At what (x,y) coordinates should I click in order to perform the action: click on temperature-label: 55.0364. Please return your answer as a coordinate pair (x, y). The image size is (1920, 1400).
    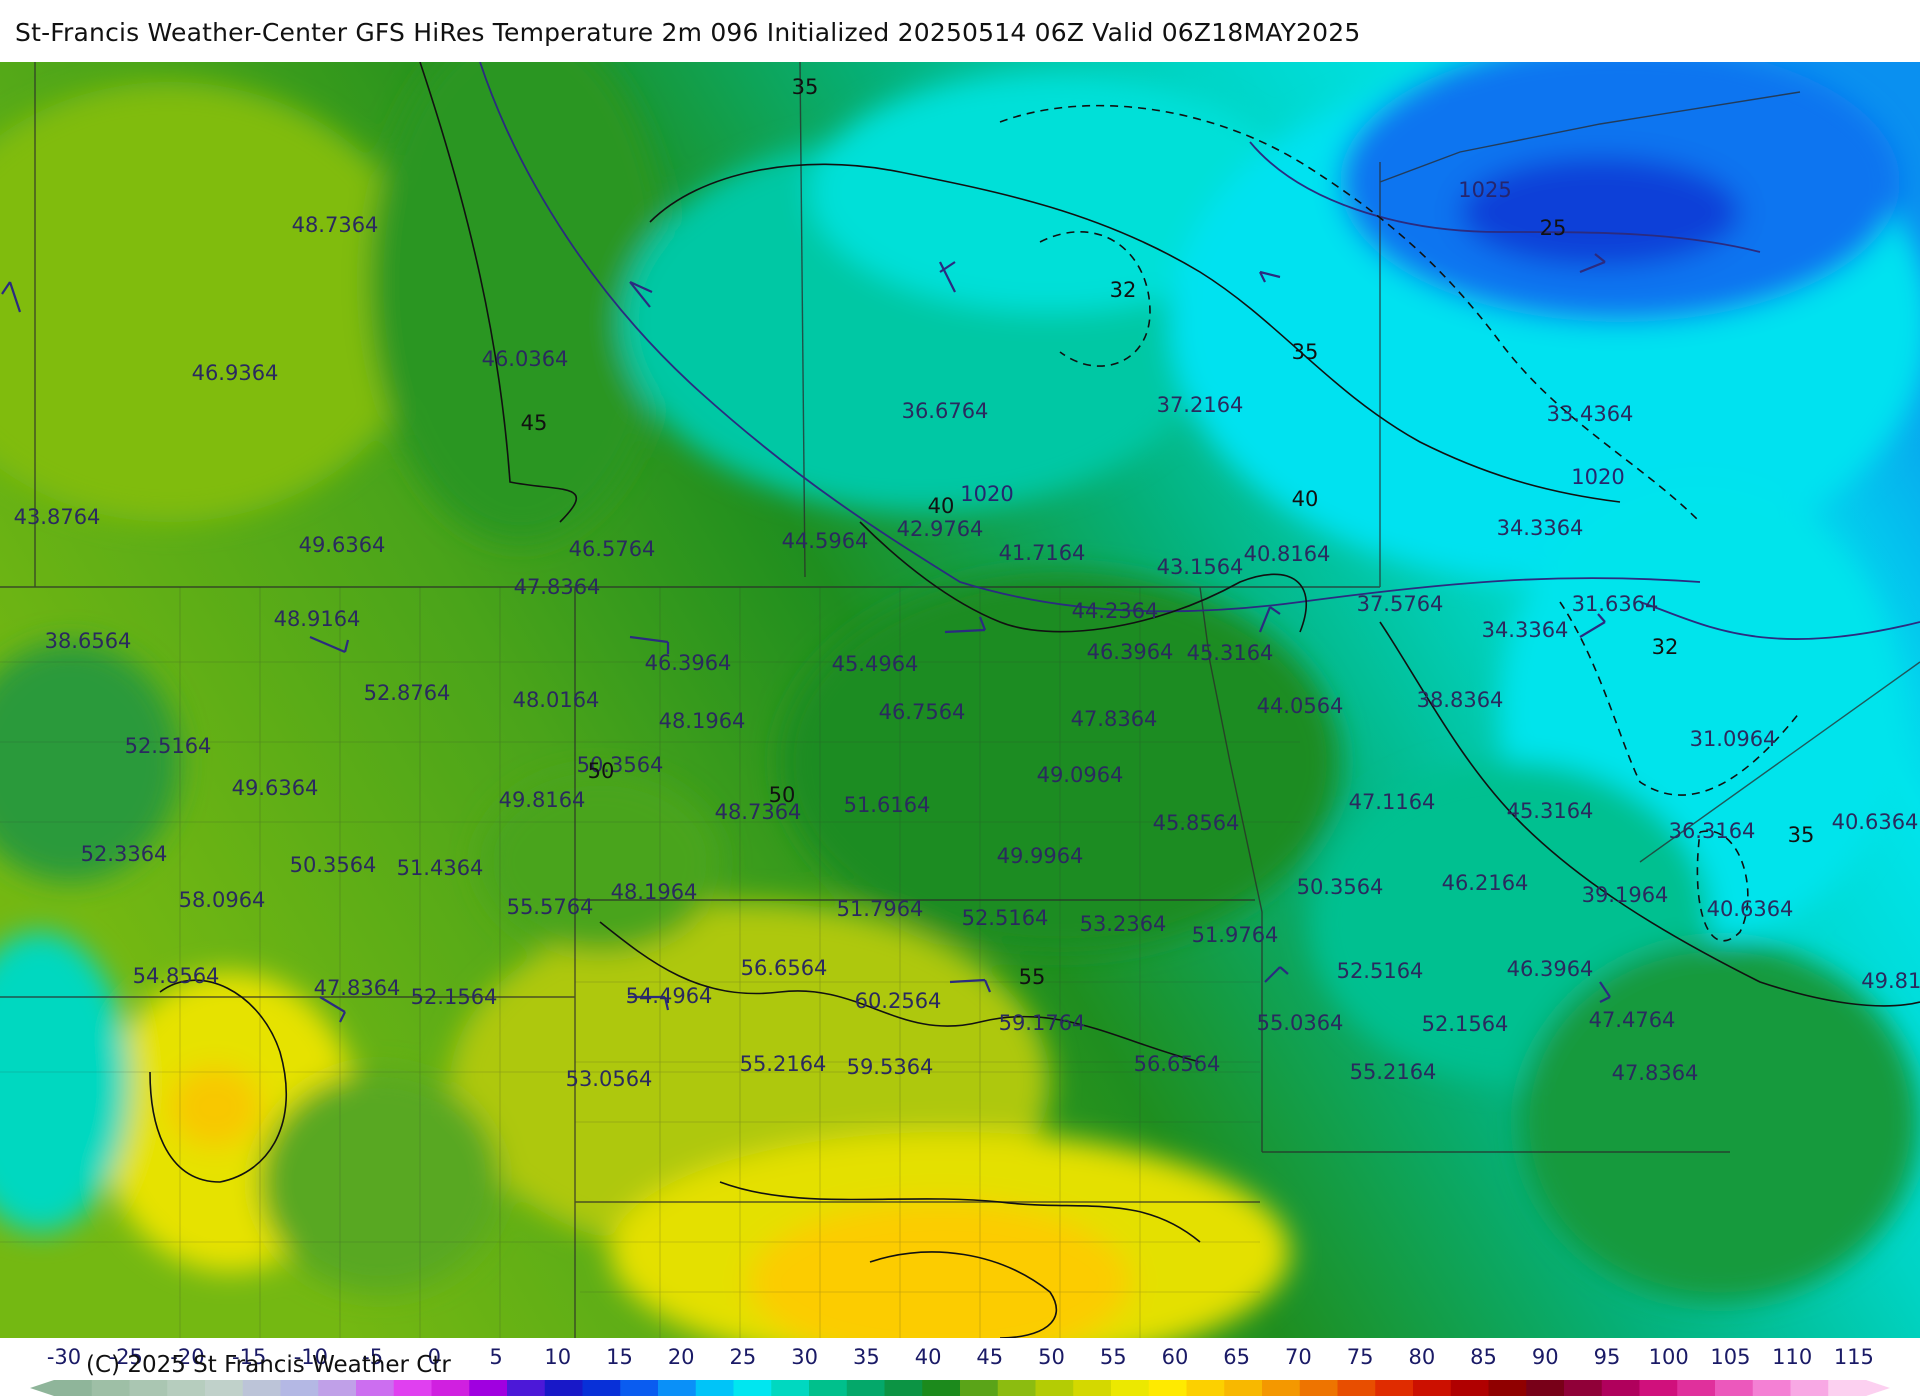
    Looking at the image, I should click on (1300, 1023).